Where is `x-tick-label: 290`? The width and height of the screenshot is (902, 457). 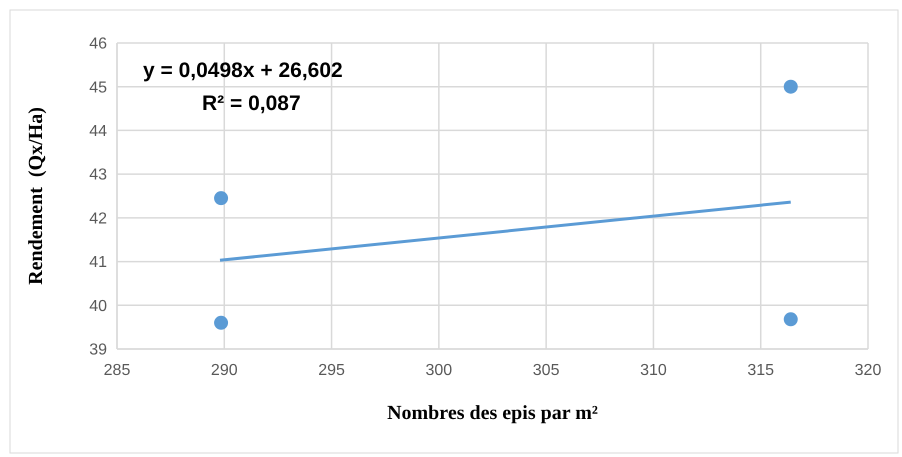
x-tick-label: 290 is located at coordinates (224, 370).